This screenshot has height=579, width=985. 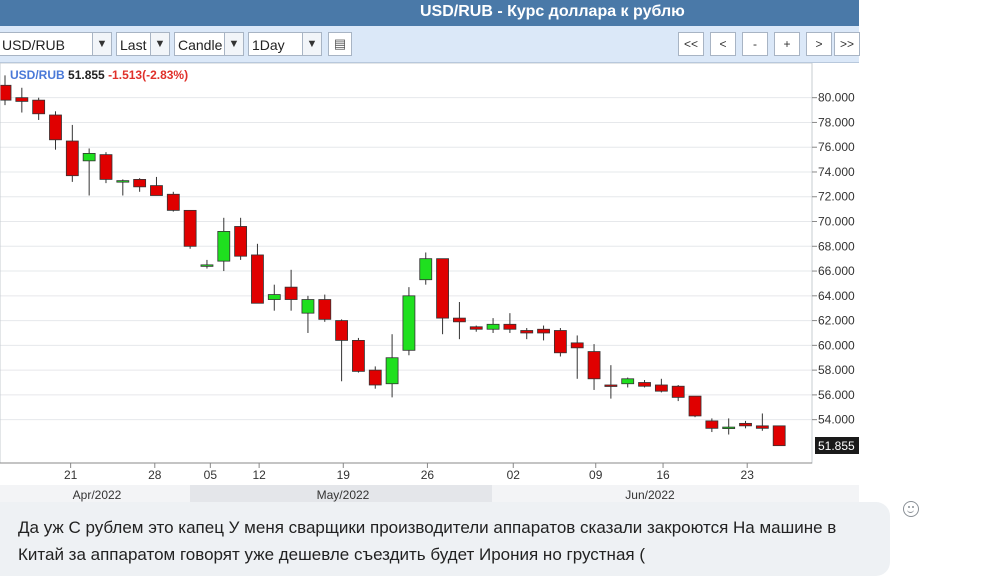 What do you see at coordinates (836, 98) in the screenshot?
I see `y-tick-label: 80.000` at bounding box center [836, 98].